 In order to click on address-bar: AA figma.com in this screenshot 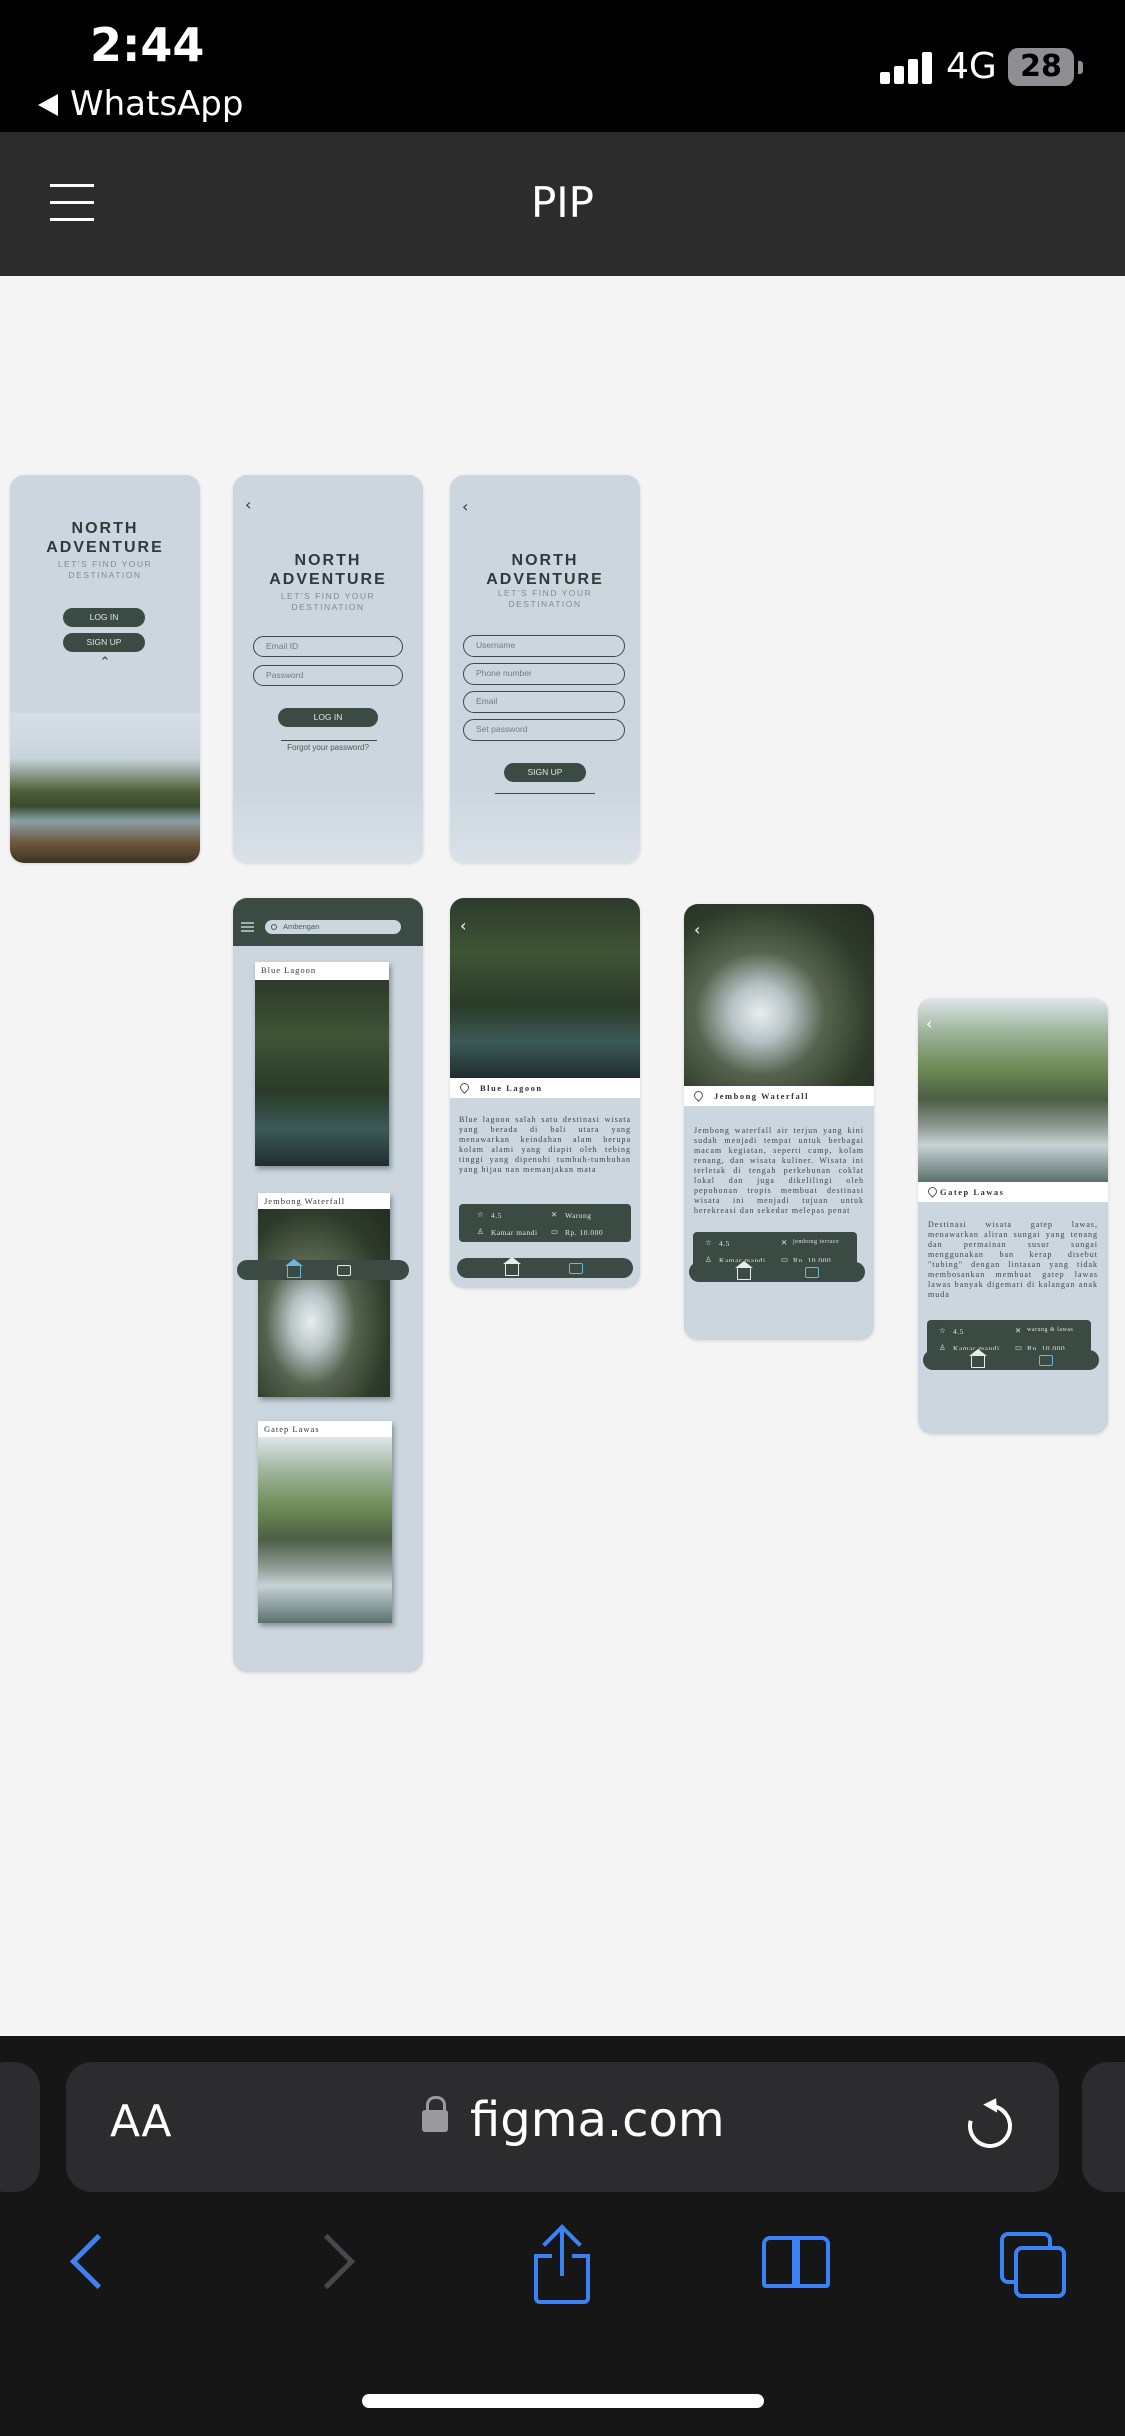, I will do `click(562, 2127)`.